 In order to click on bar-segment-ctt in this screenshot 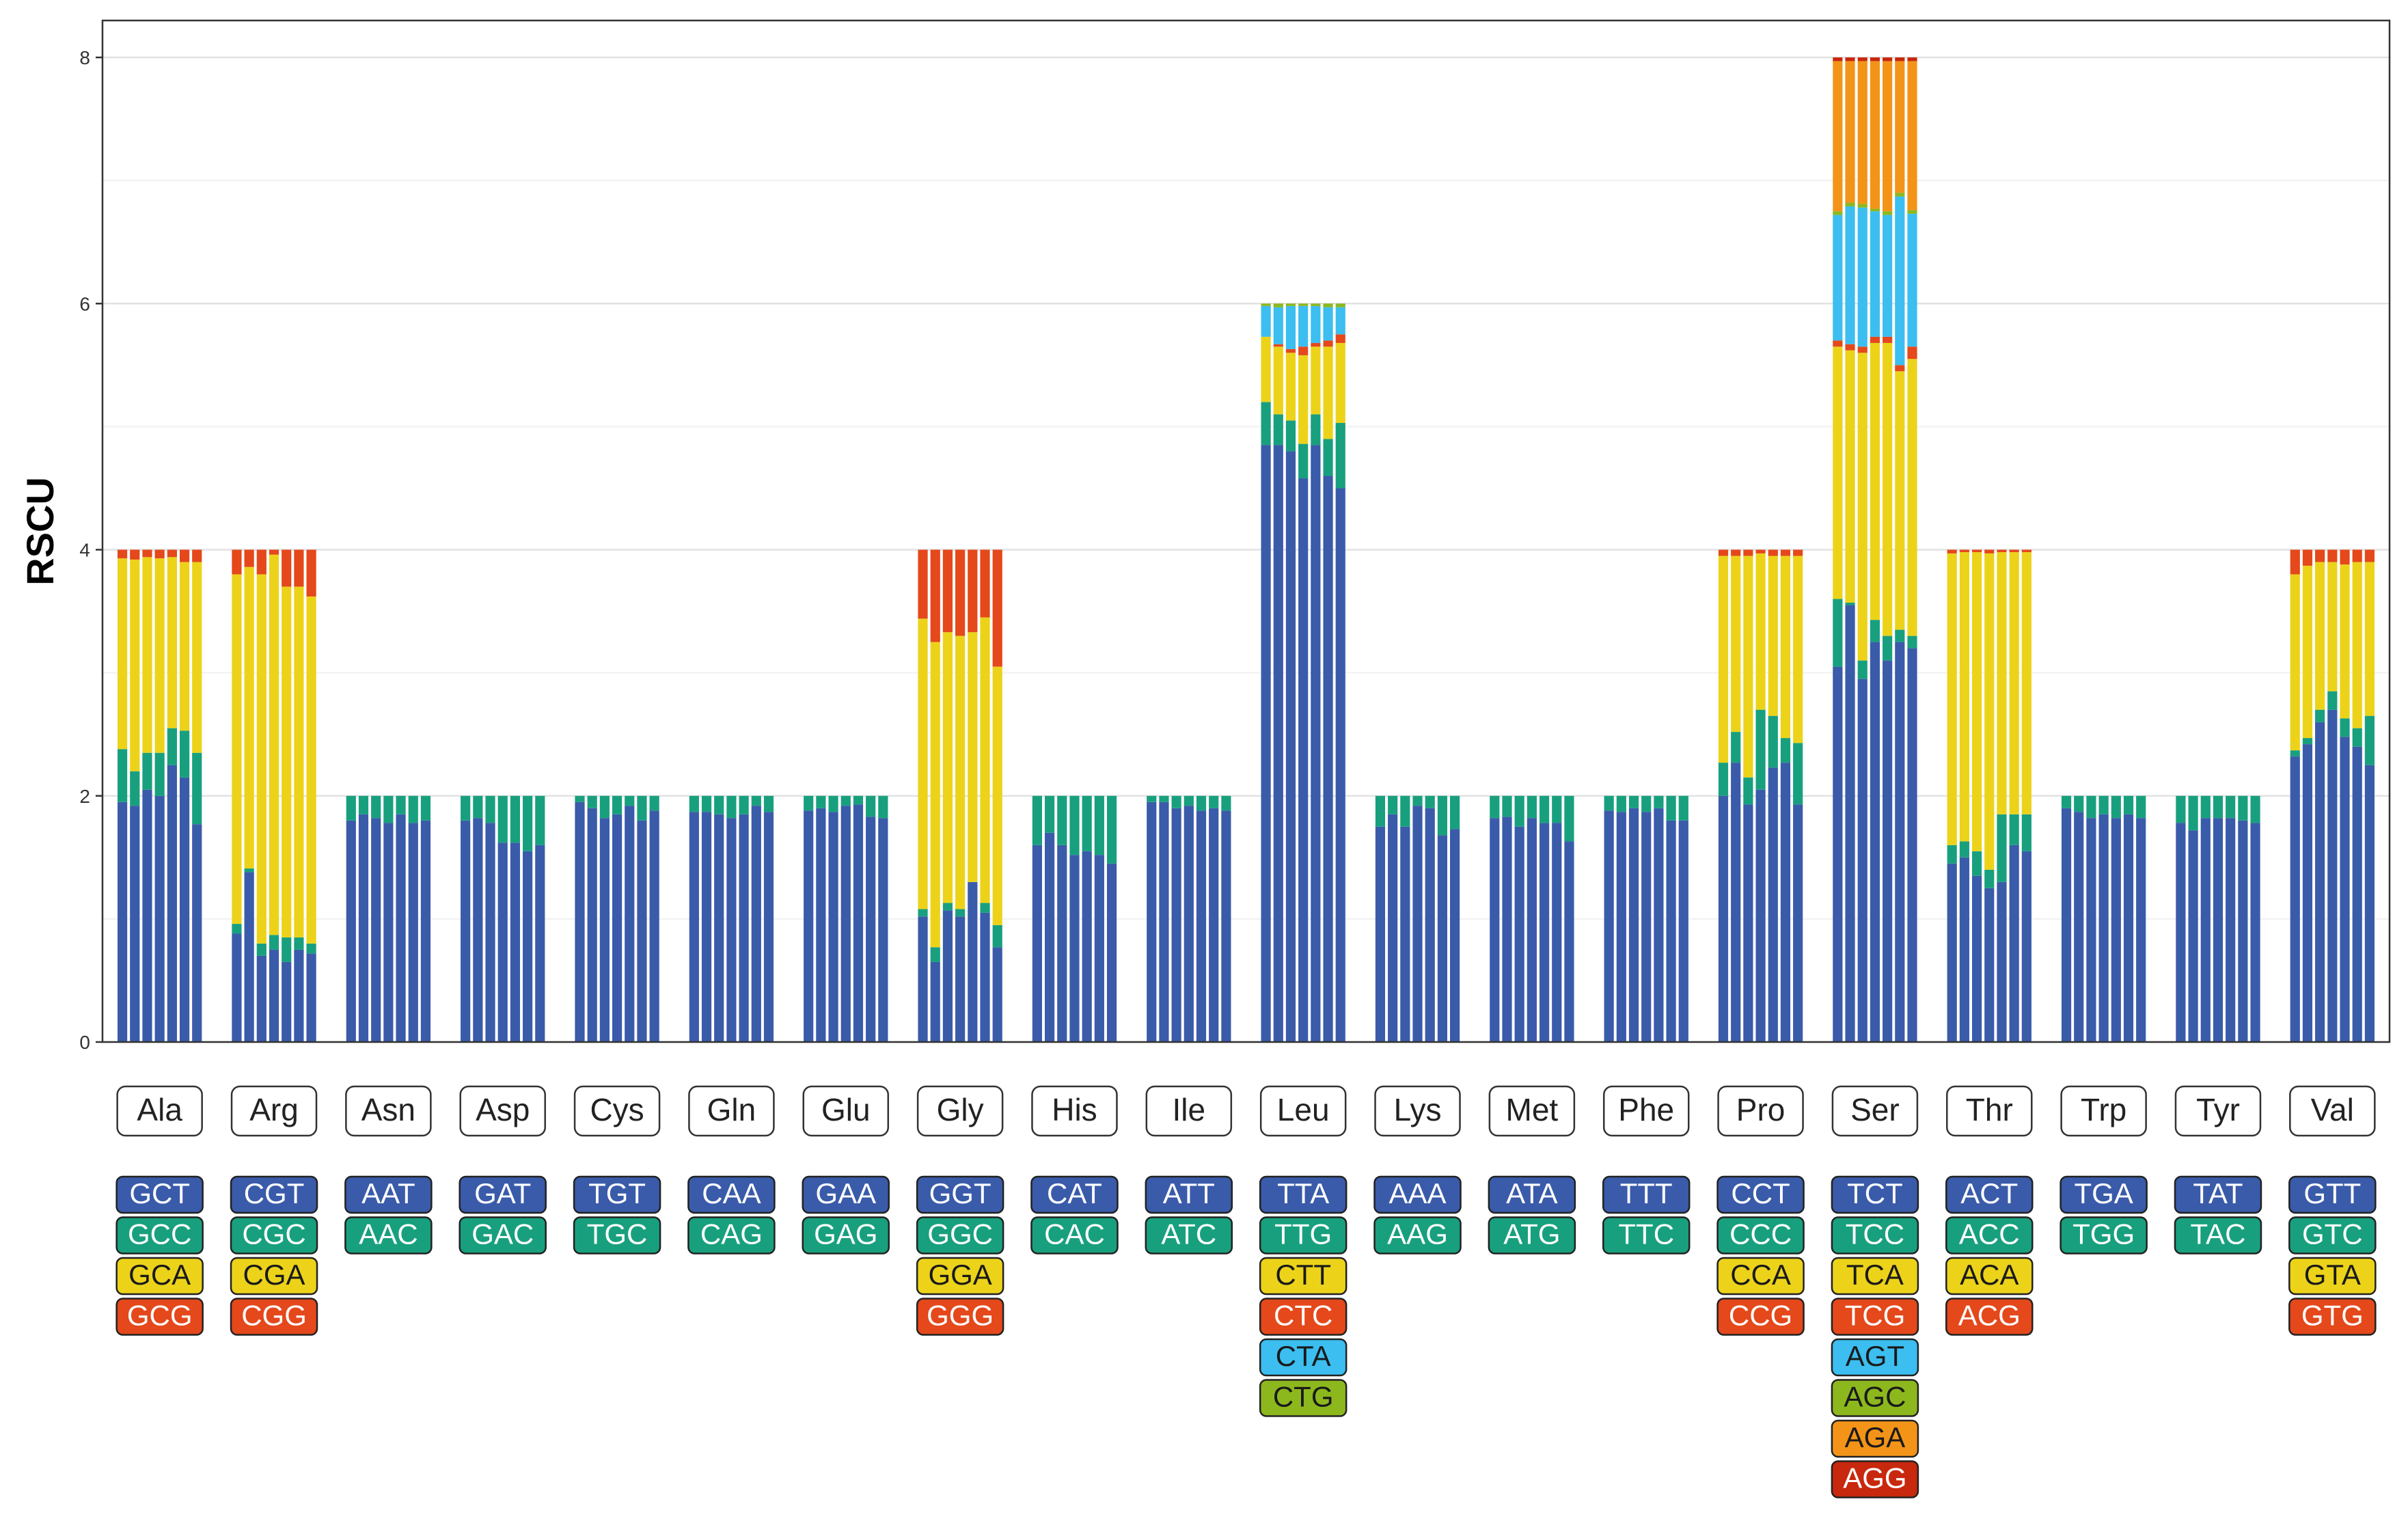, I will do `click(1303, 399)`.